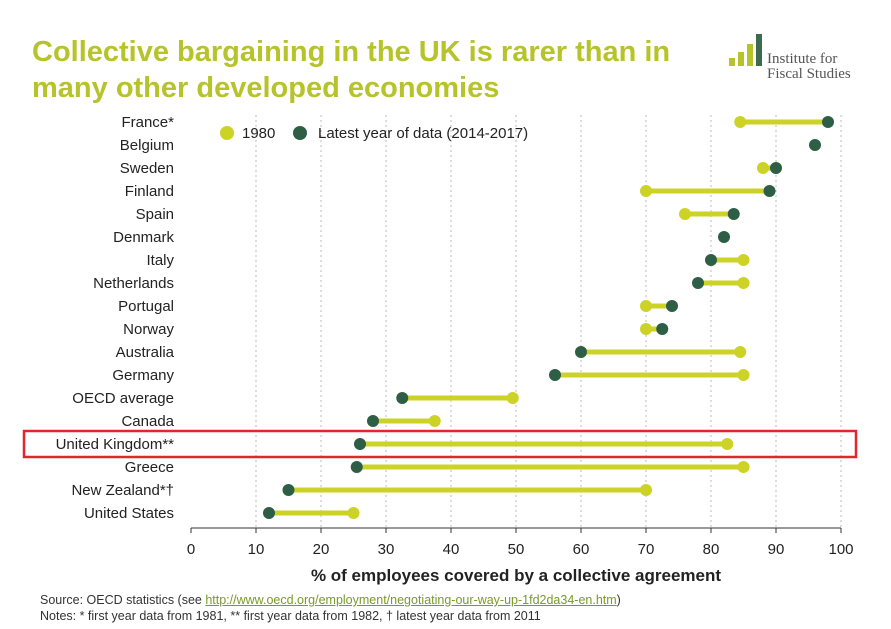 Image resolution: width=891 pixels, height=629 pixels. Describe the element at coordinates (146, 306) in the screenshot. I see `category-label: Portugal` at that location.